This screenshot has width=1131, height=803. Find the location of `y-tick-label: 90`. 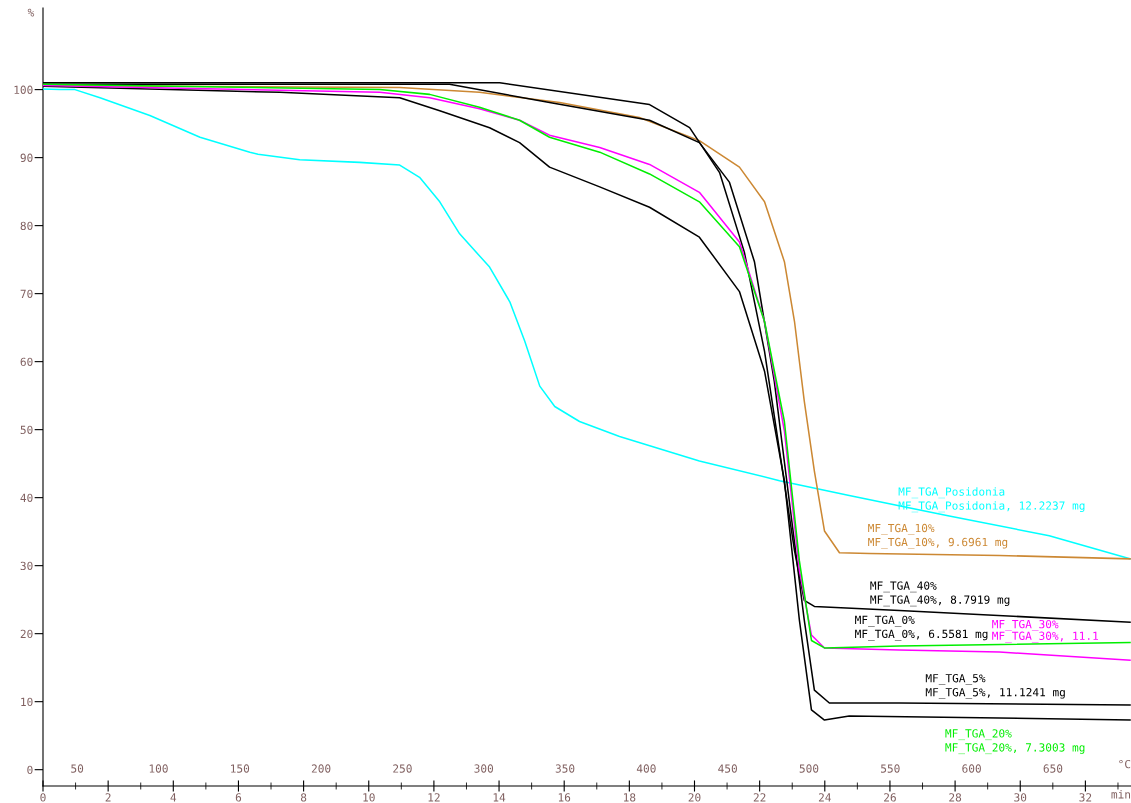

y-tick-label: 90 is located at coordinates (26, 158).